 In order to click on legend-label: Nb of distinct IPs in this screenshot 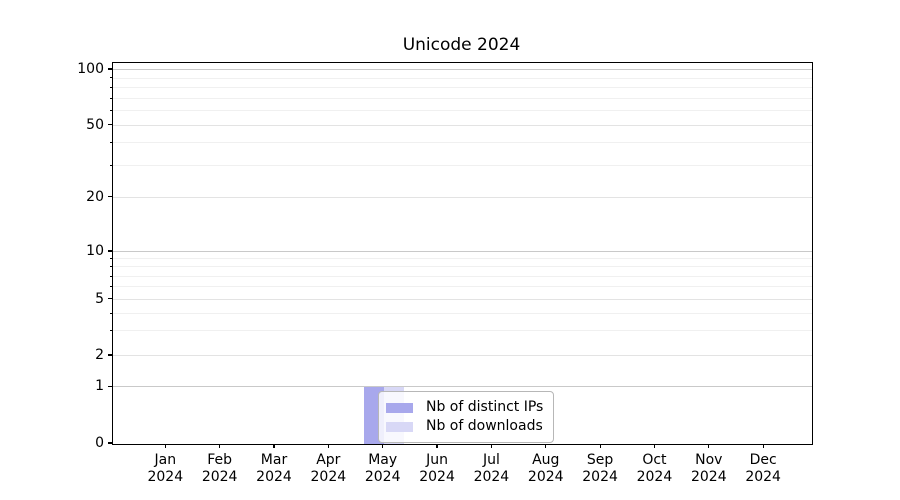, I will do `click(485, 407)`.